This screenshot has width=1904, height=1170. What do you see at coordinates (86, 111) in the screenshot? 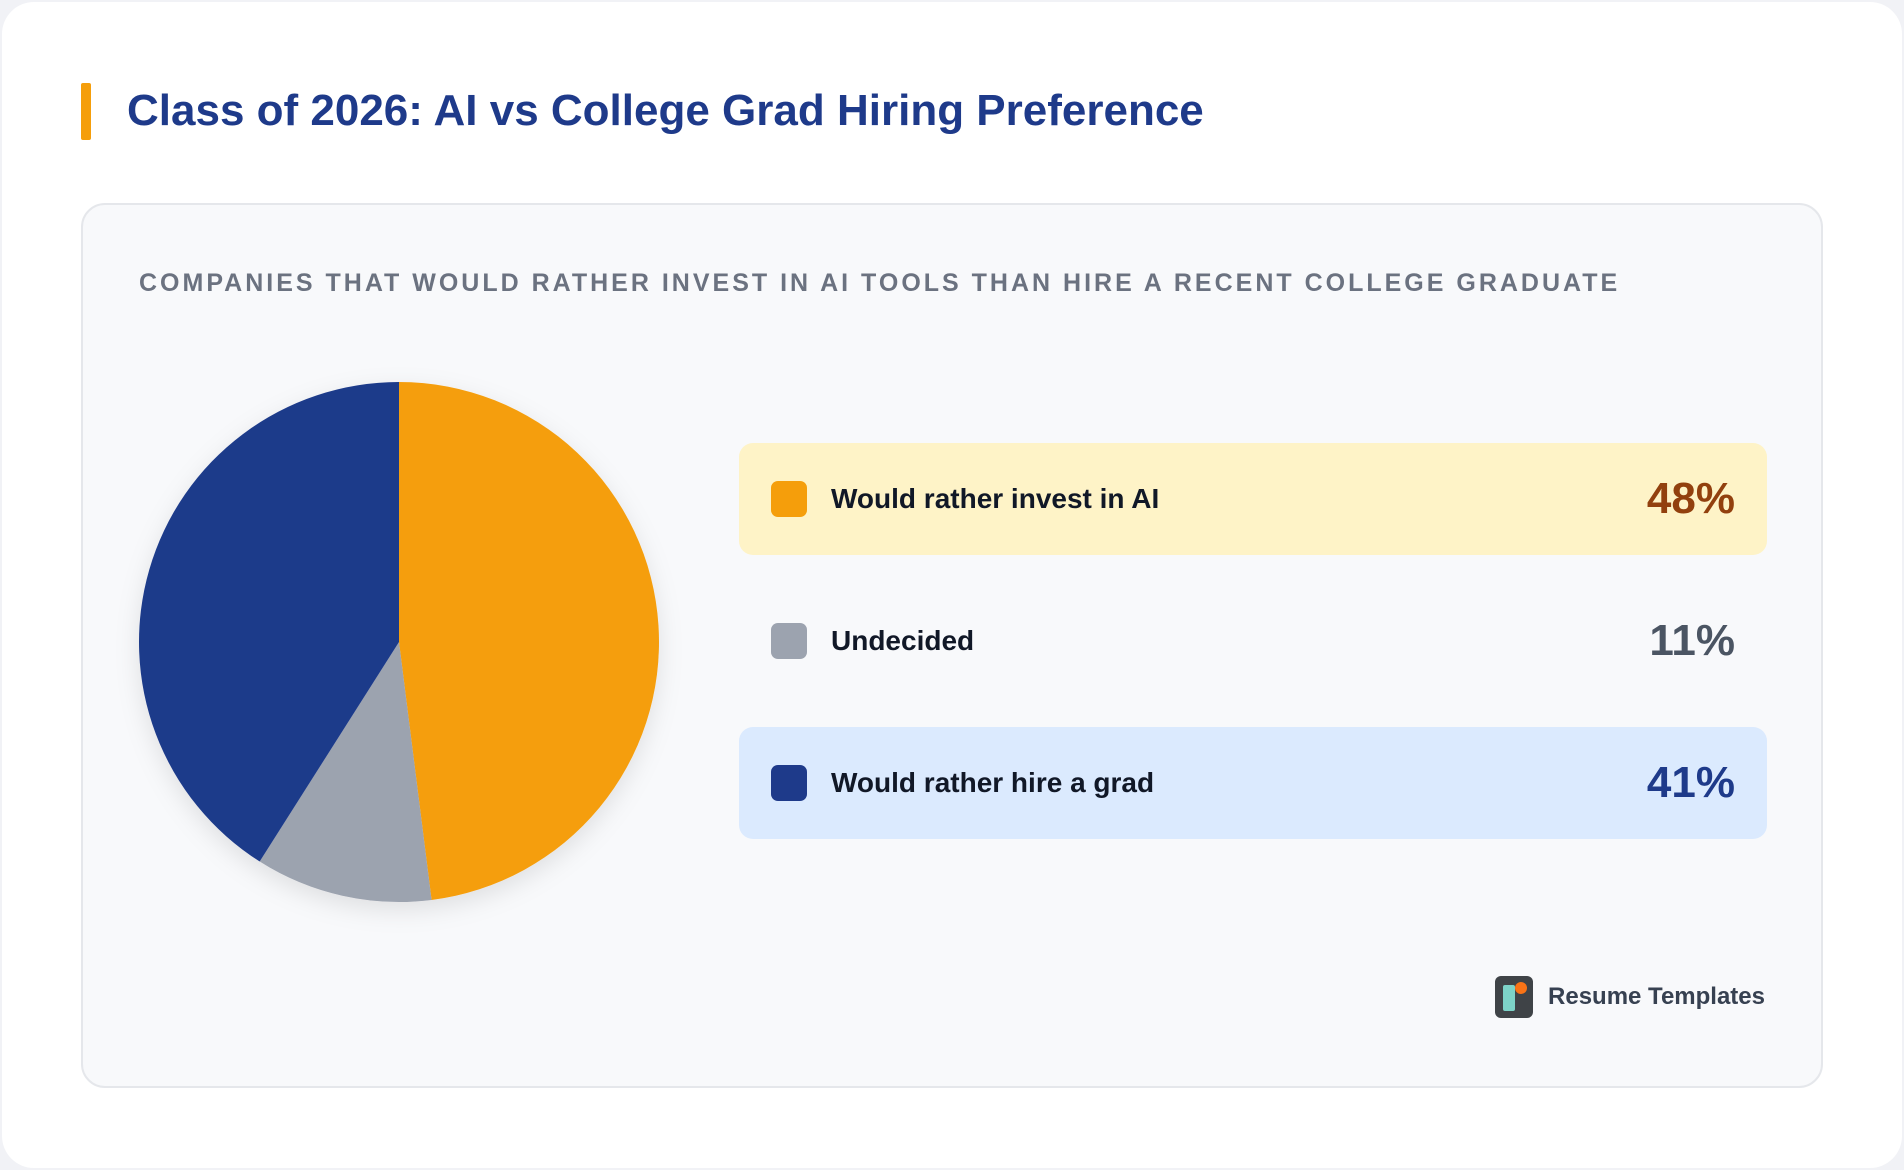
I see `title-accent-bar` at bounding box center [86, 111].